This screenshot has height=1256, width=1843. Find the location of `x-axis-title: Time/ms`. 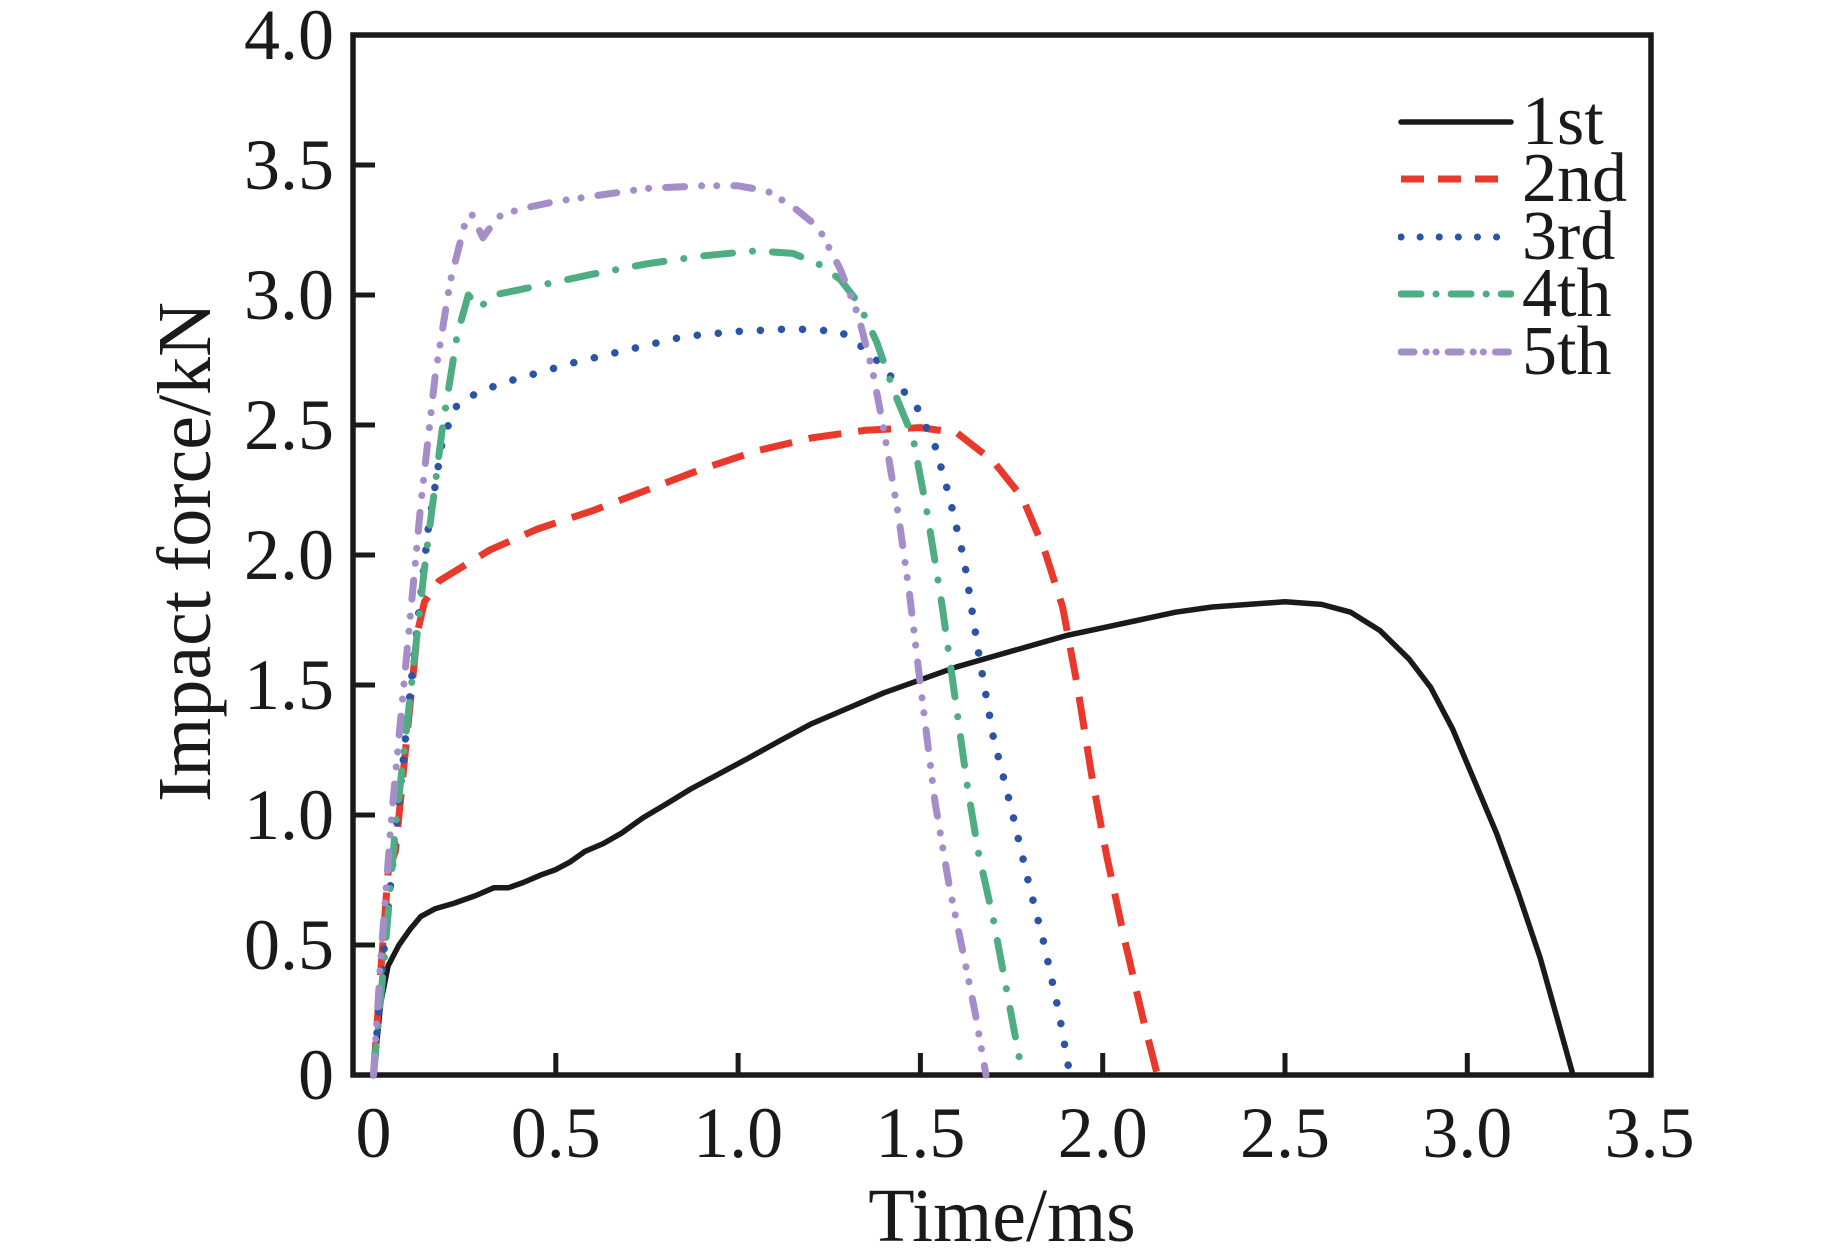

x-axis-title: Time/ms is located at coordinates (1002, 1215).